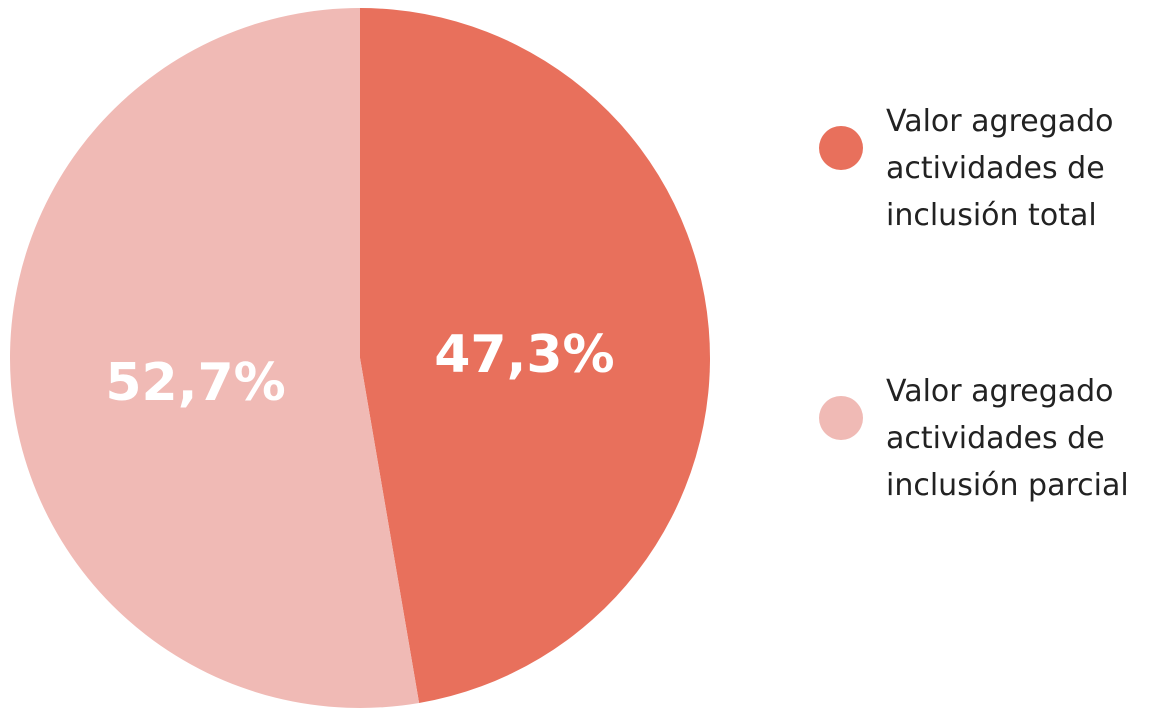 The width and height of the screenshot is (1171, 709). Describe the element at coordinates (195, 383) in the screenshot. I see `value-label: 52,7%` at that location.